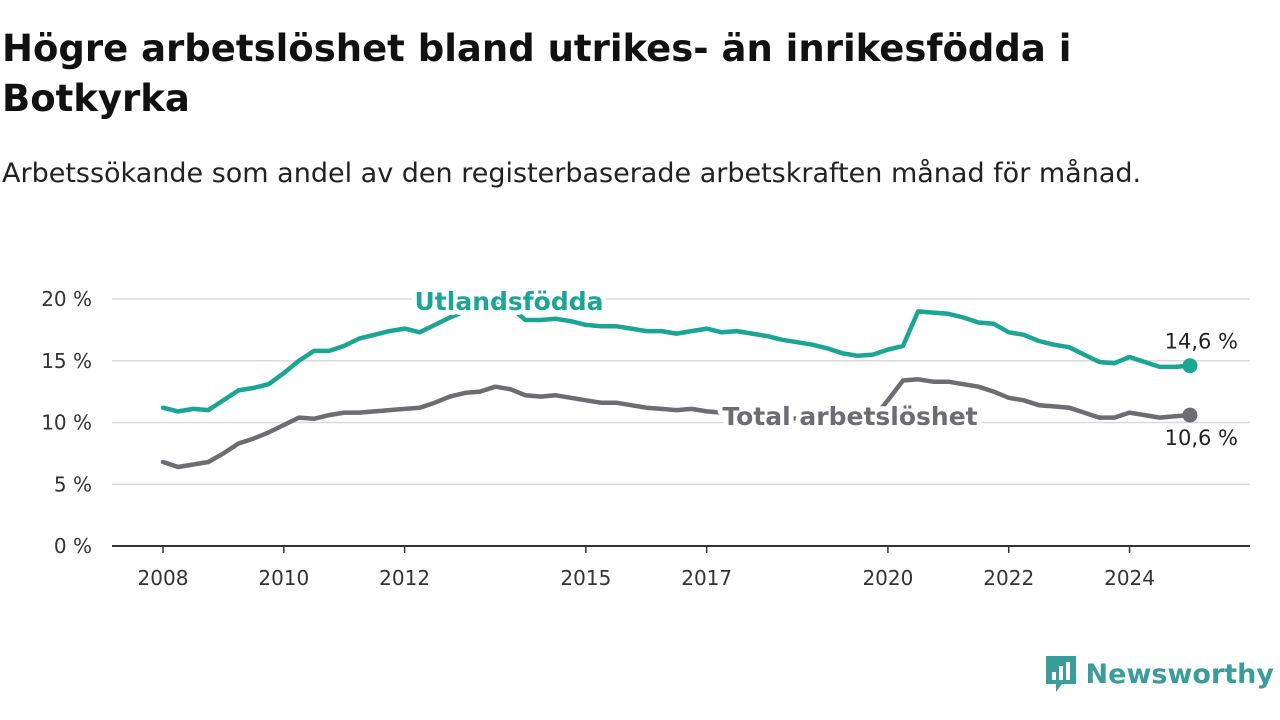  Describe the element at coordinates (1201, 342) in the screenshot. I see `series-end-value-label: 14,6 %` at that location.